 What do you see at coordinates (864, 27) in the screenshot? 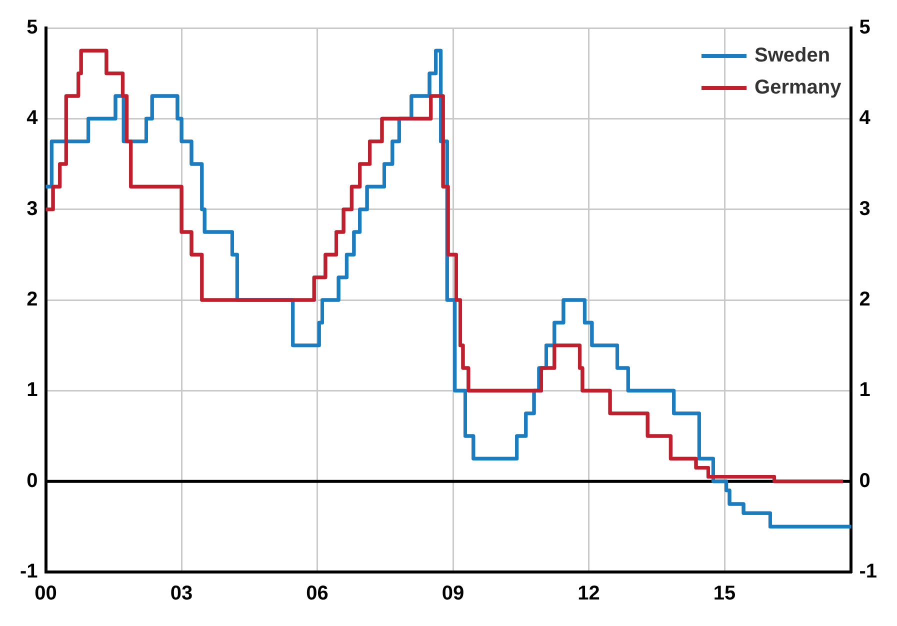
I see `y2-tick-label: 5` at bounding box center [864, 27].